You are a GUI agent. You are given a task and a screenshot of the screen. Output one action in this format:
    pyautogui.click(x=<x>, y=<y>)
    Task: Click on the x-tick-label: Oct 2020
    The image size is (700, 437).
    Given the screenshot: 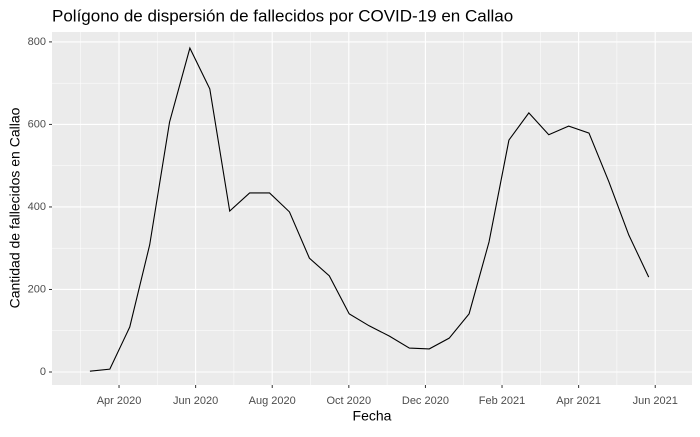 What is the action you would take?
    pyautogui.click(x=349, y=401)
    